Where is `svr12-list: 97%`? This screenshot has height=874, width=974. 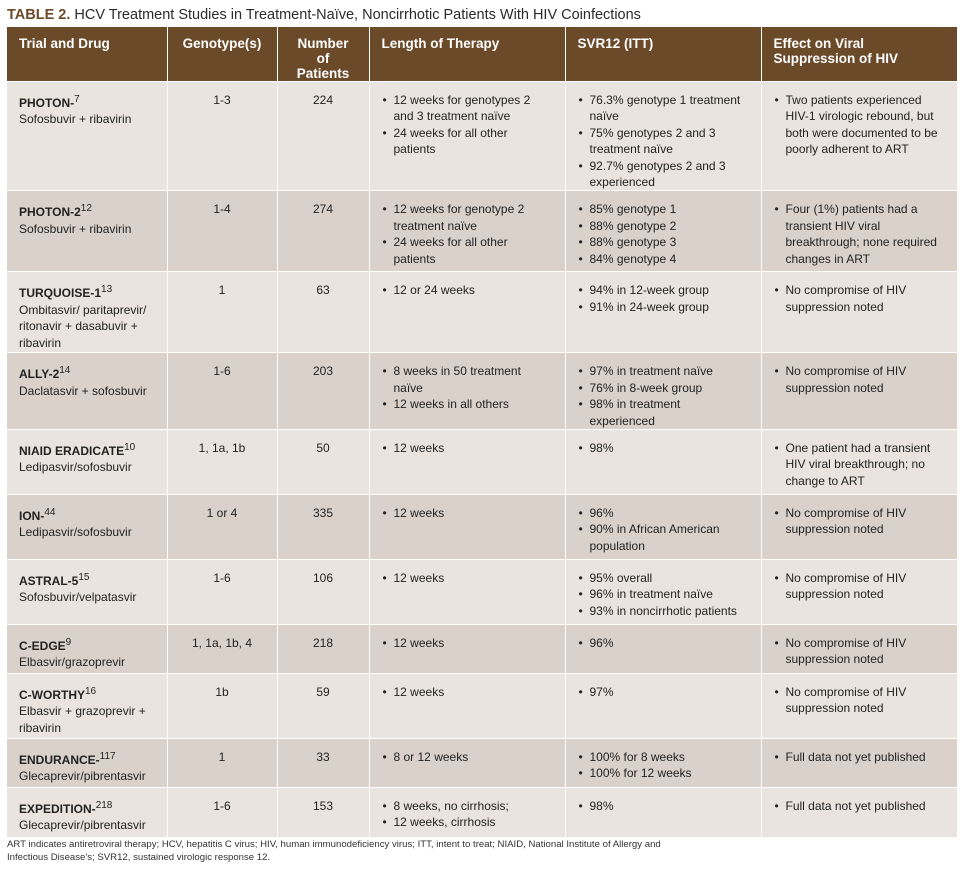 svr12-list: 97% is located at coordinates (663, 692).